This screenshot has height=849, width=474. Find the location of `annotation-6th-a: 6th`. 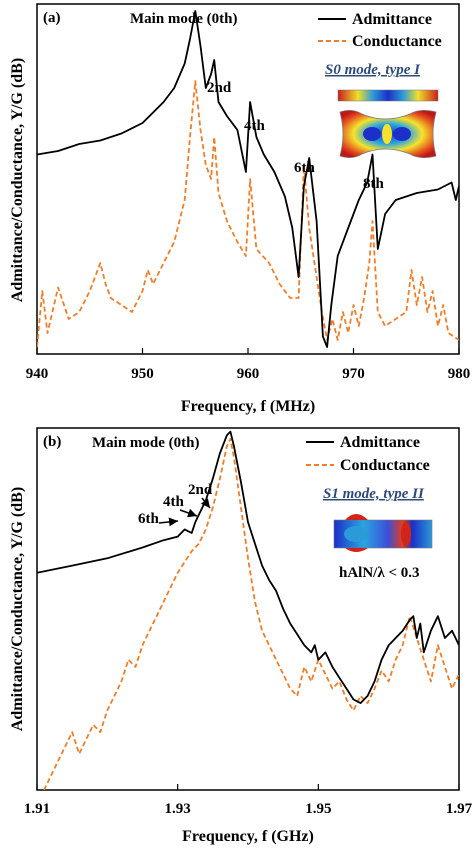

annotation-6th-a: 6th is located at coordinates (304, 168).